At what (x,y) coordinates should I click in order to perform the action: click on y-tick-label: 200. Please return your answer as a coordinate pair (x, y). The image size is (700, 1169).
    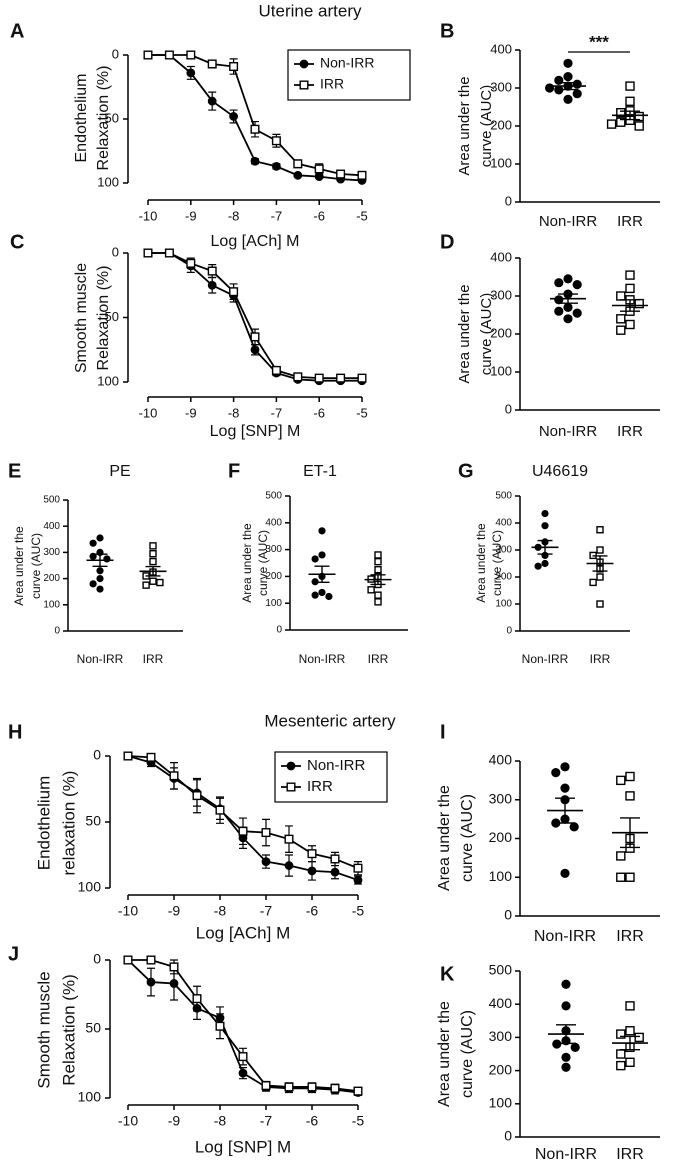
    Looking at the image, I should click on (273, 576).